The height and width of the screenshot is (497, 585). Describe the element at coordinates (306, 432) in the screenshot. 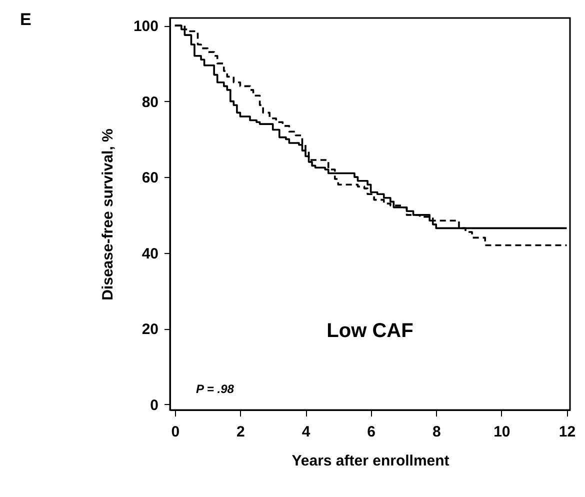

I see `x-tick-label: 4` at that location.